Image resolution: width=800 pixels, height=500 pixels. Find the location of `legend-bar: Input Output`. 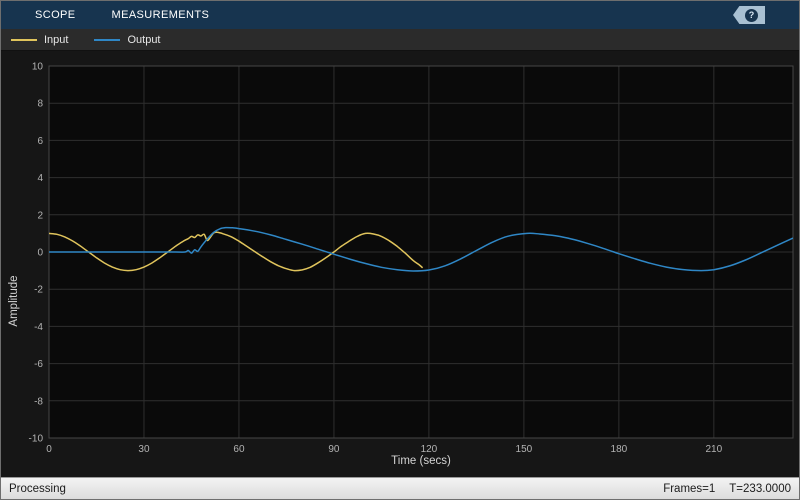

legend-bar: Input Output is located at coordinates (400, 40).